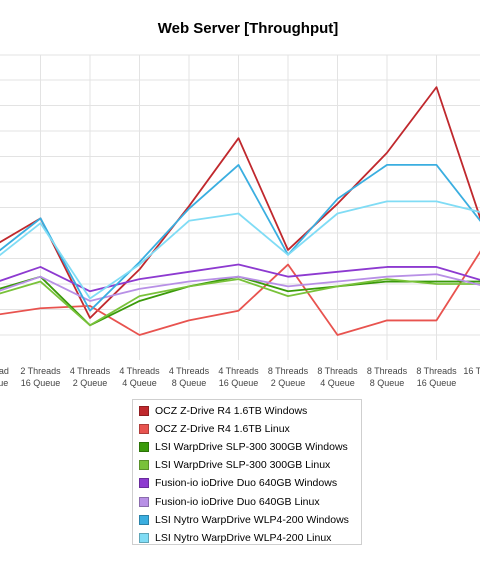  I want to click on legend-item: OCZ Z-Drive R4 1.6TB Windows, so click(250, 411).